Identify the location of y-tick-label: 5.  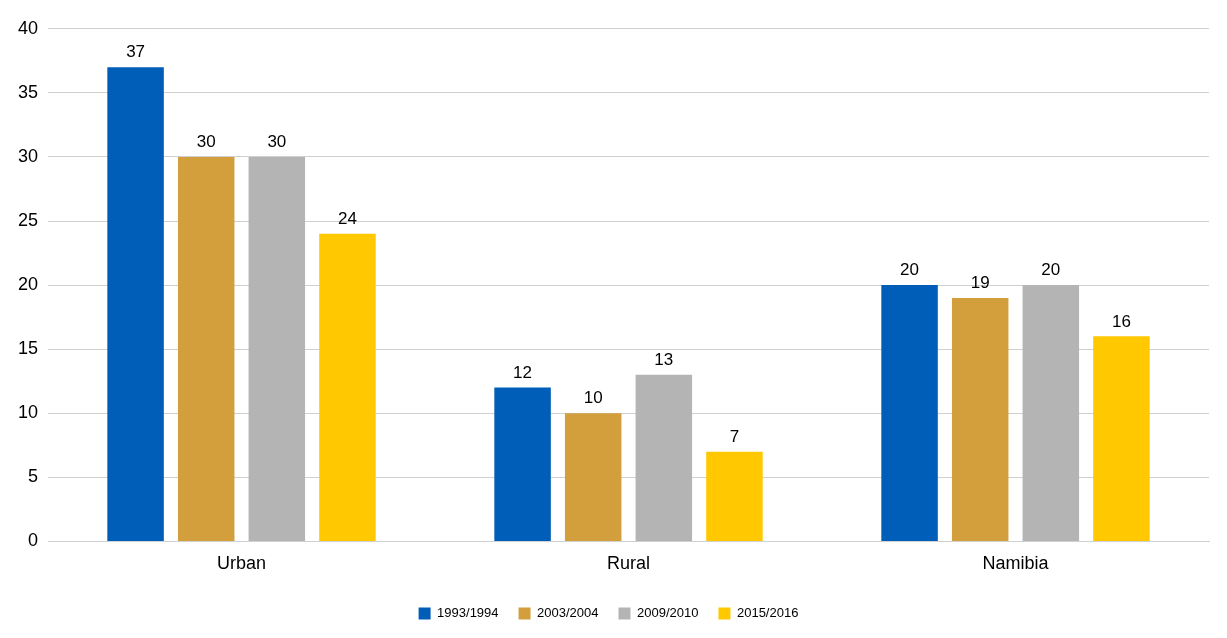
(33, 476).